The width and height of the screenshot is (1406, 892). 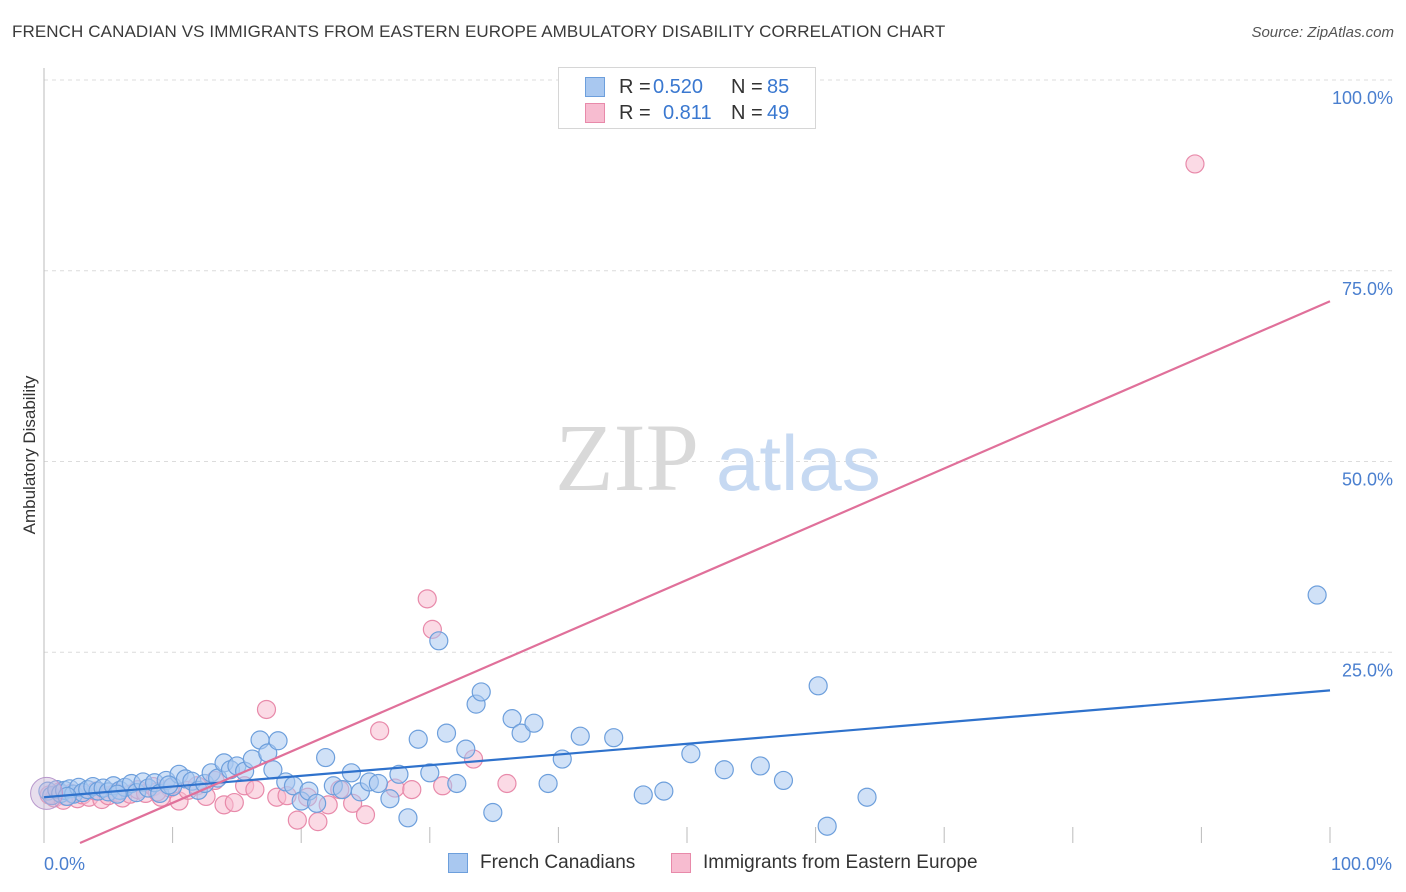 I want to click on y-tick-label: 100.0%, so click(x=1362, y=98).